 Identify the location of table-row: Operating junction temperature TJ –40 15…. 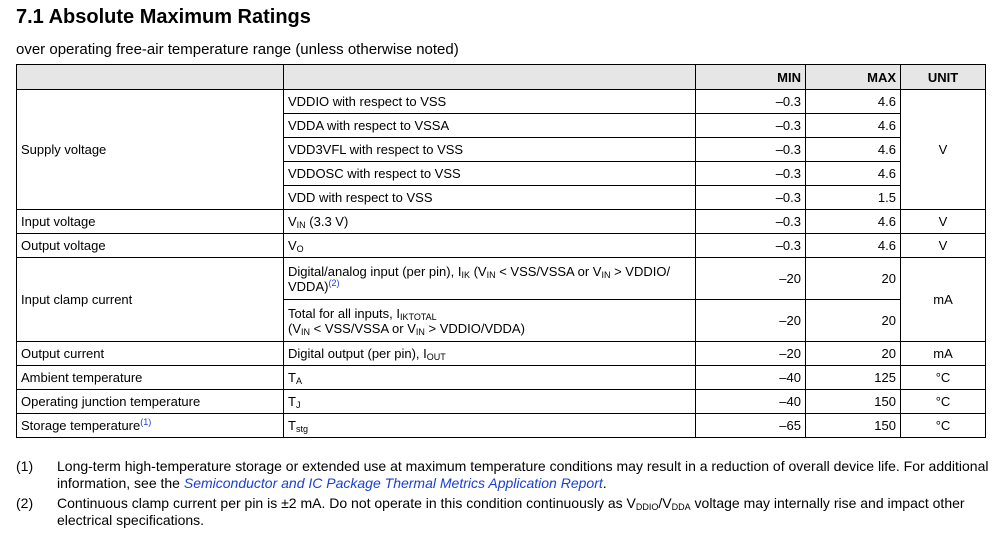
(501, 401).